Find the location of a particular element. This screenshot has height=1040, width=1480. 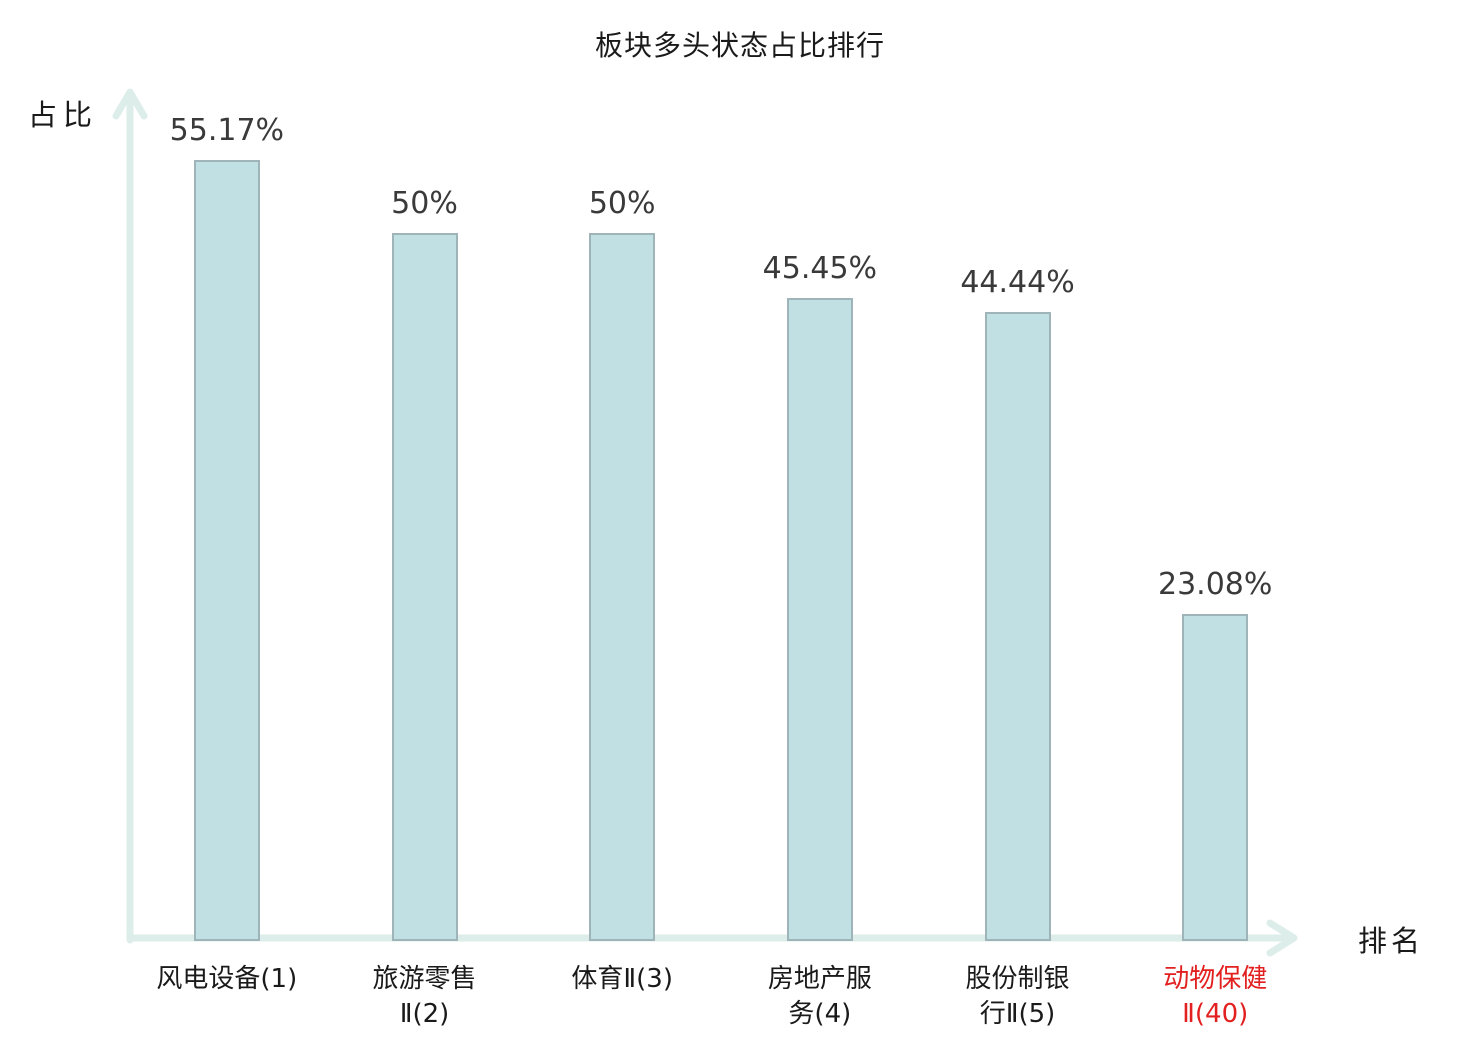

bar-column: 55.17% is located at coordinates (227, 527).